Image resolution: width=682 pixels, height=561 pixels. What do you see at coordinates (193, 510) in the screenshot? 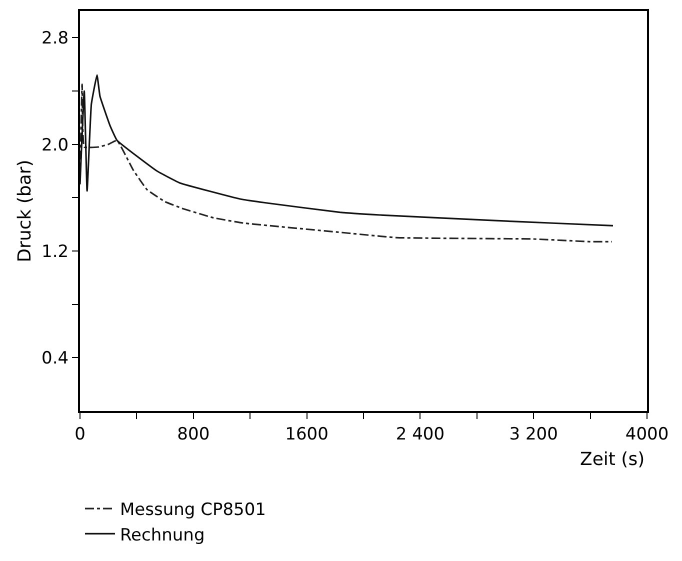
I see `legend-label: Messung CP8501` at bounding box center [193, 510].